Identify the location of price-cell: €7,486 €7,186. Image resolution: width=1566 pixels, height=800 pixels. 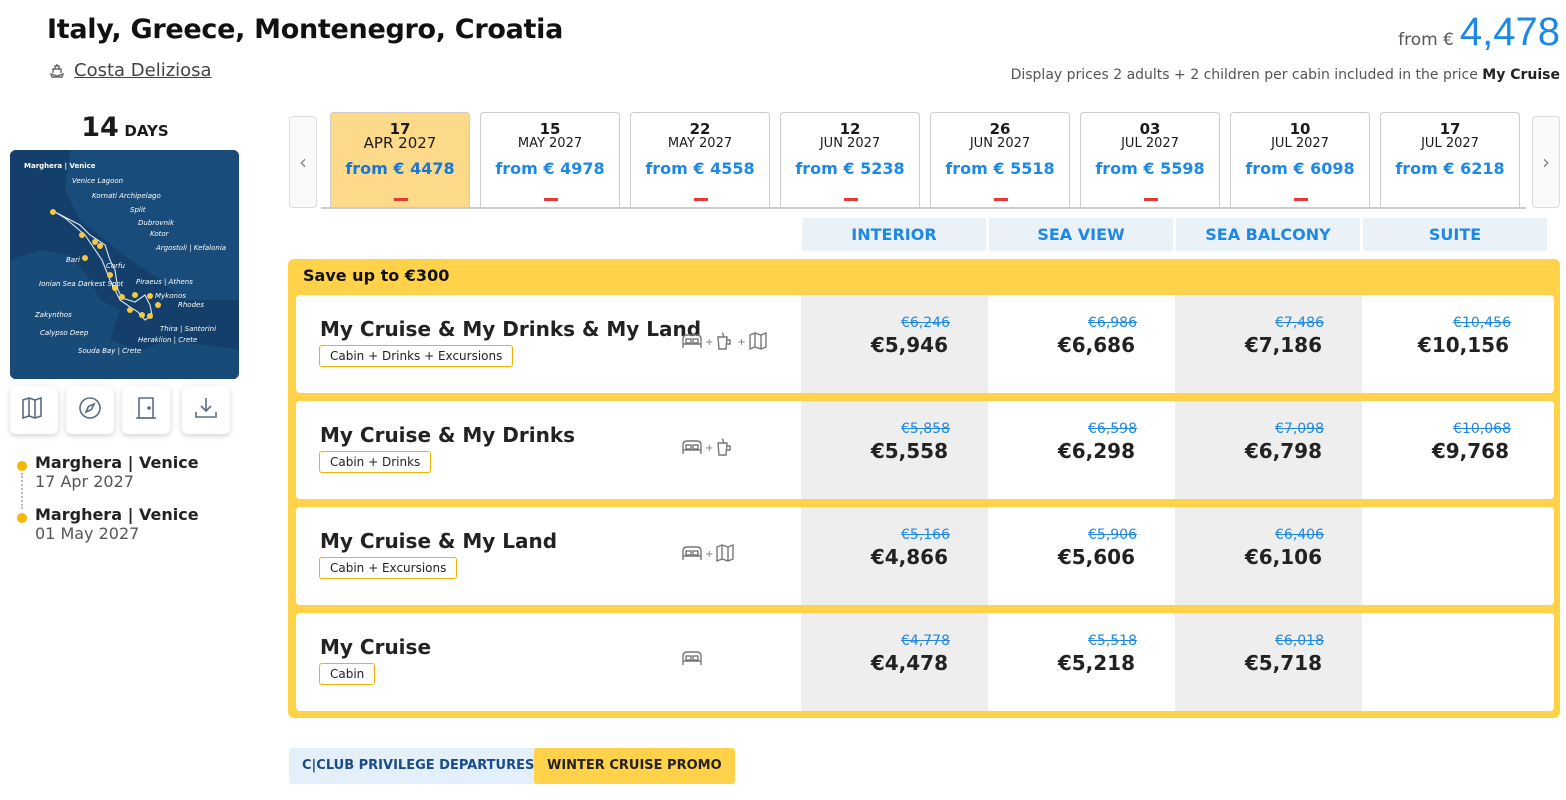
(1268, 344).